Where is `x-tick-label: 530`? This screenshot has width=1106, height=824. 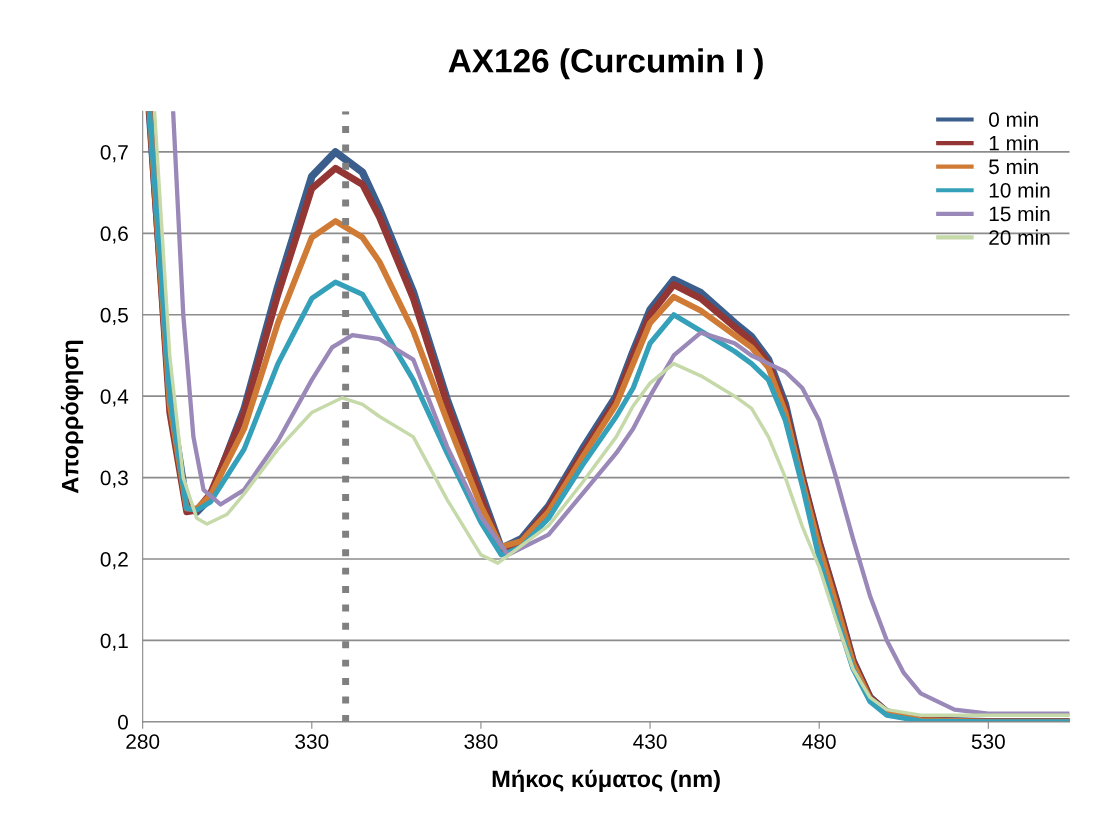
x-tick-label: 530 is located at coordinates (988, 741).